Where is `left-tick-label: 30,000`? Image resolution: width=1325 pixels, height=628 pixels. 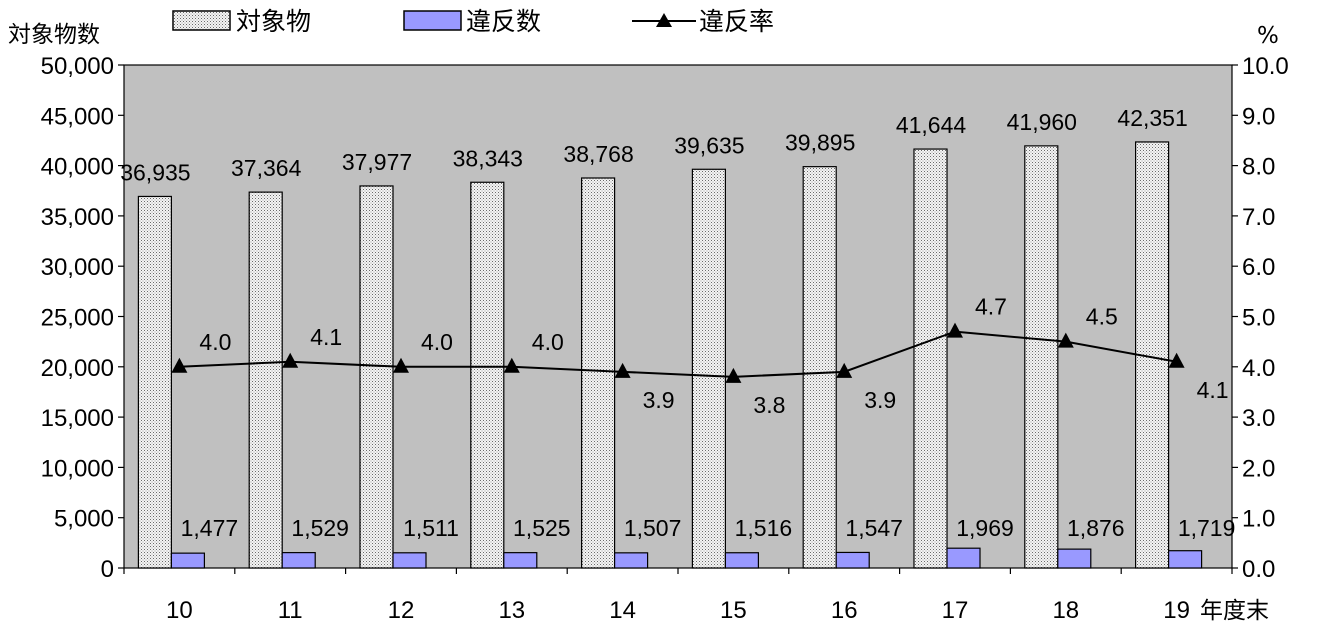
left-tick-label: 30,000 is located at coordinates (77, 267).